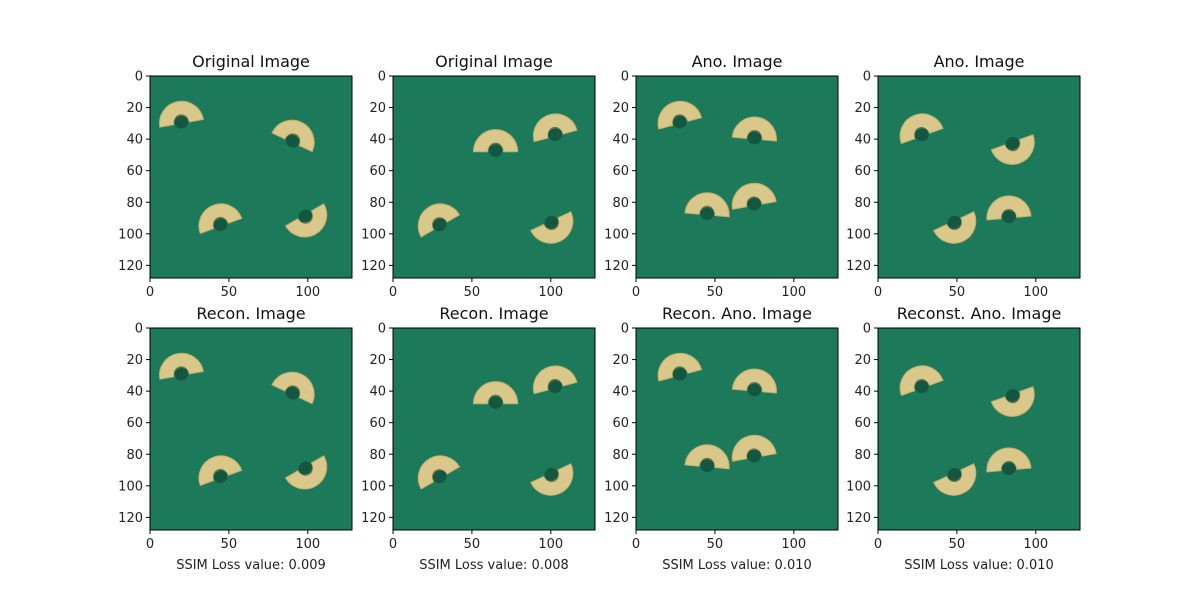 The image size is (1200, 600). Describe the element at coordinates (251, 565) in the screenshot. I see `ssim-loss-label: SSIM Loss value: 0.009` at that location.